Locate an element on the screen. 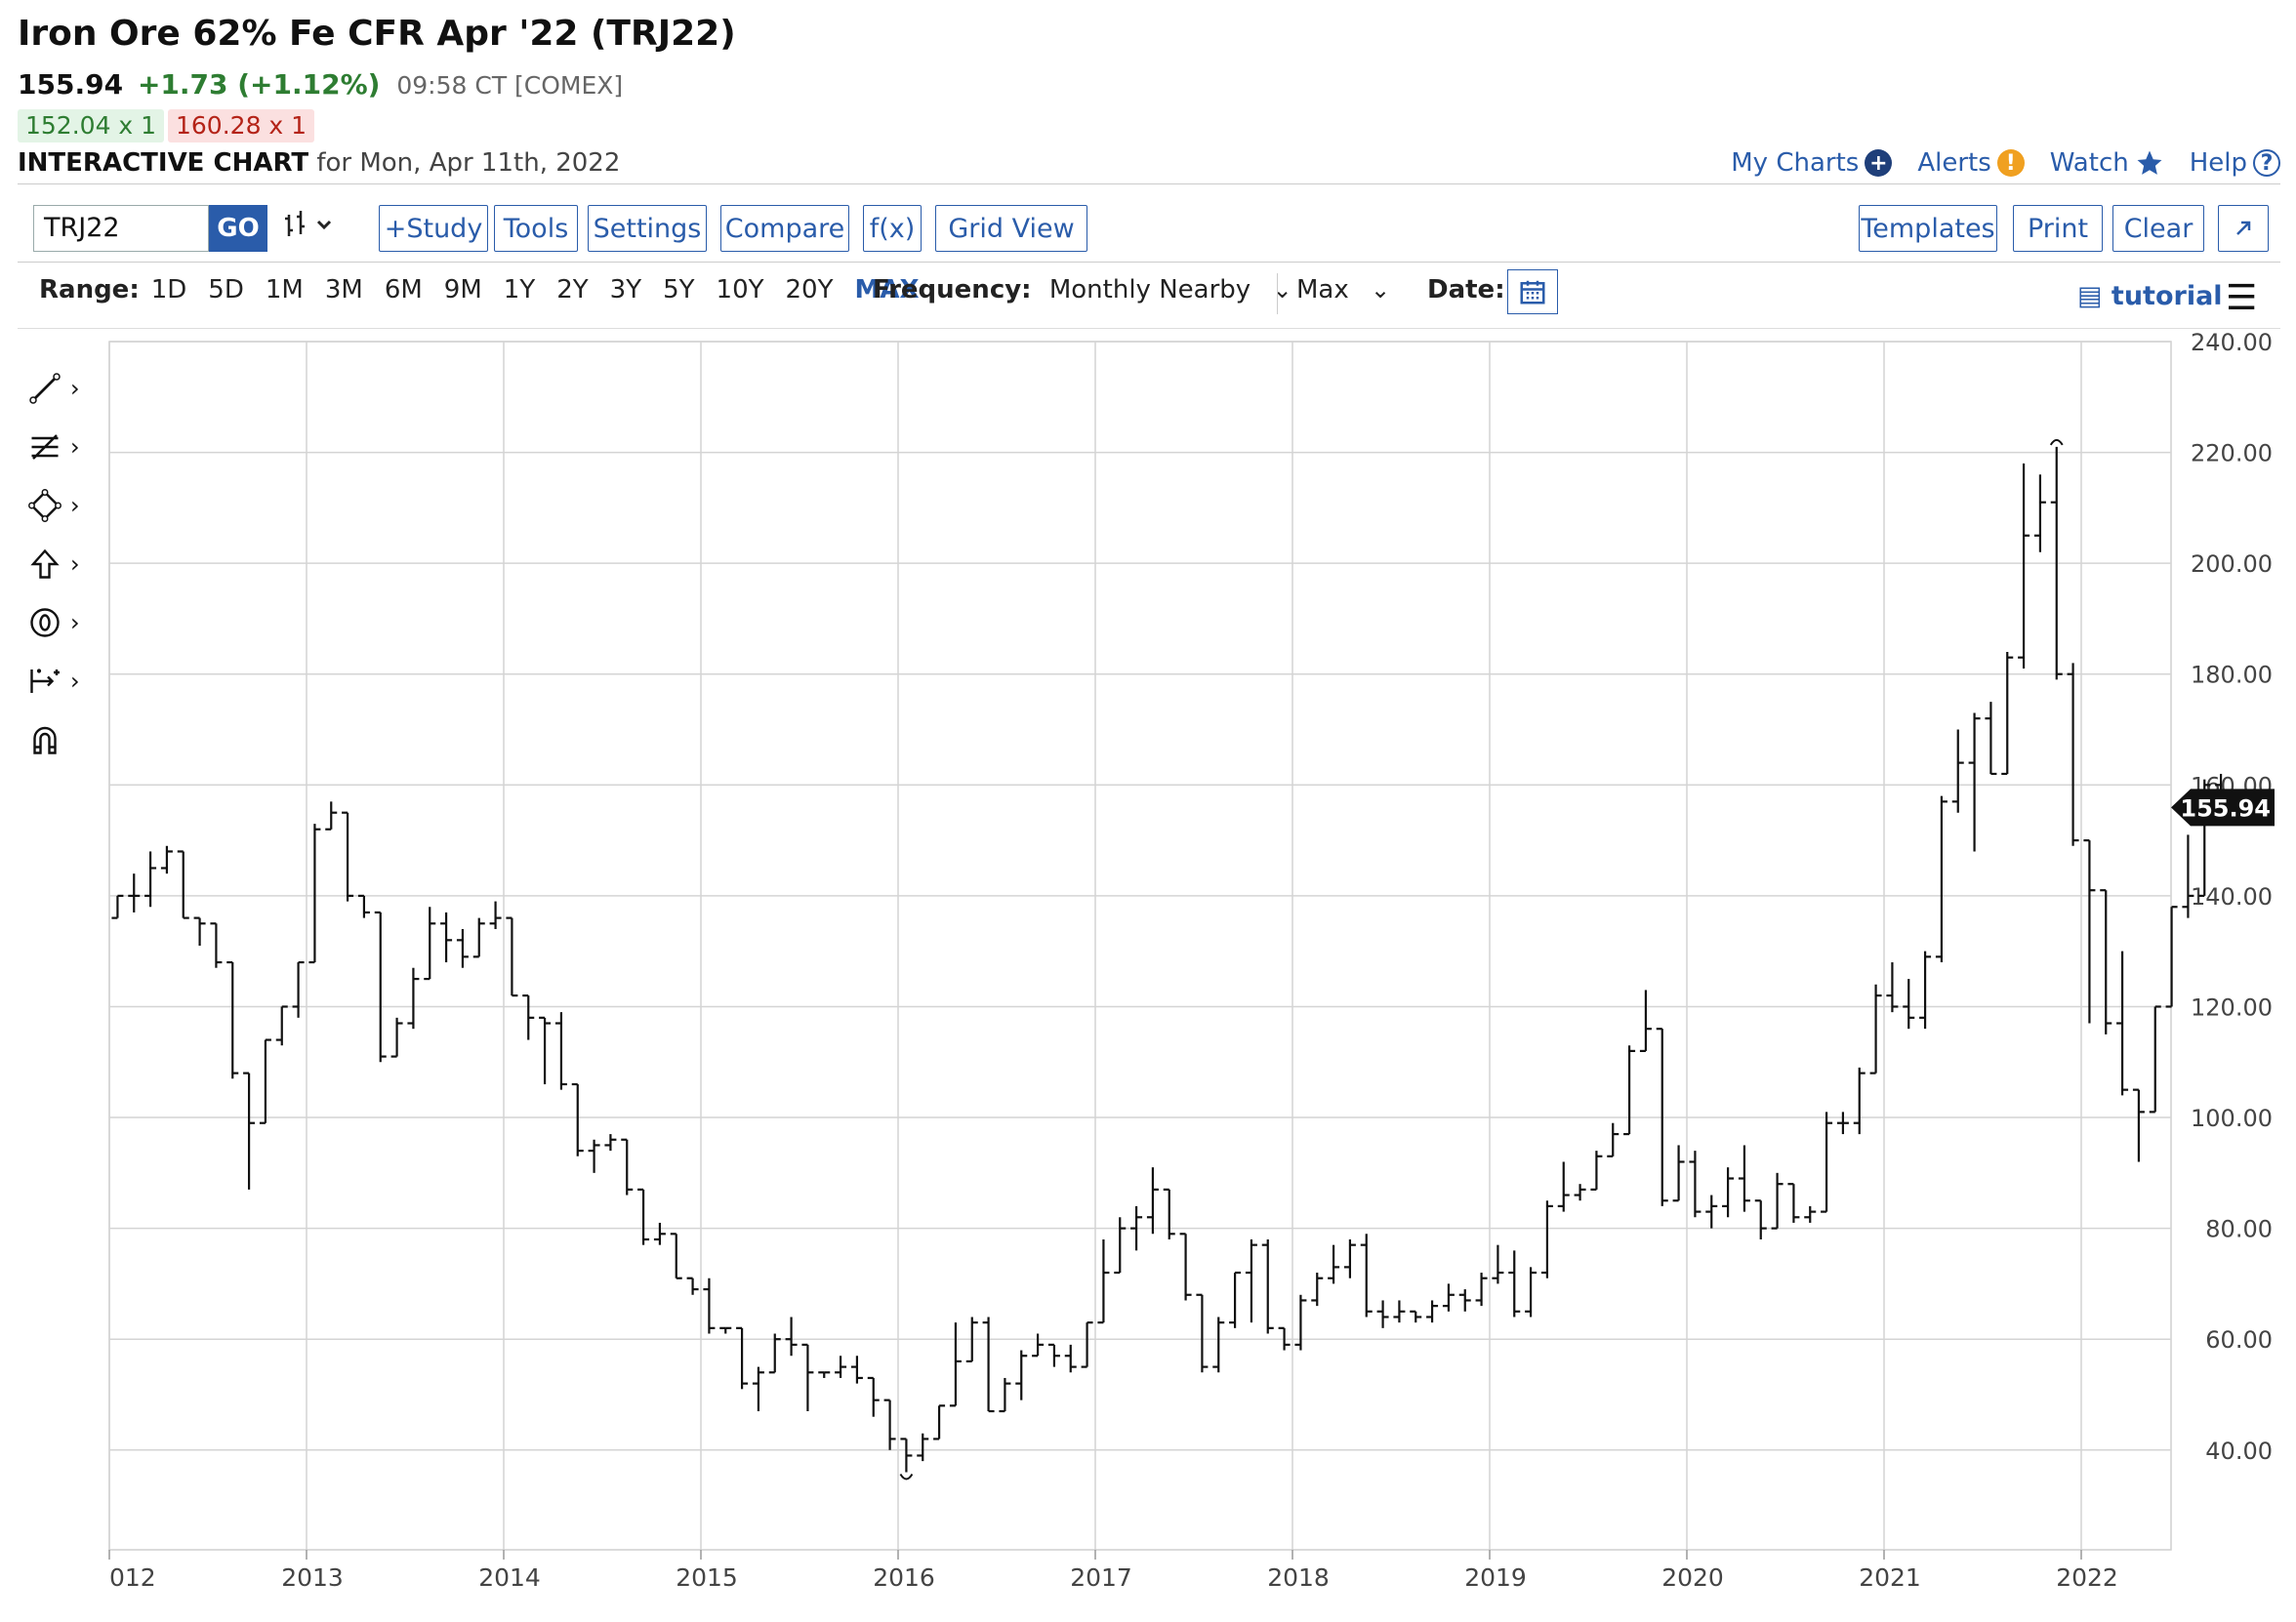  quote-line: 155.94 +1.73 (+1.12%) 09:58 CT [COMEX] is located at coordinates (320, 85).